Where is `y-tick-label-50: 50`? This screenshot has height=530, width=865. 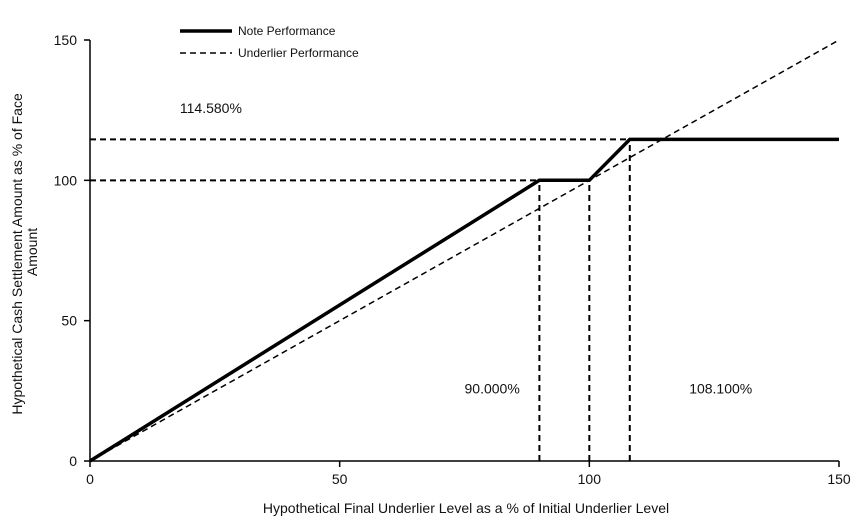 y-tick-label-50: 50 is located at coordinates (69, 321).